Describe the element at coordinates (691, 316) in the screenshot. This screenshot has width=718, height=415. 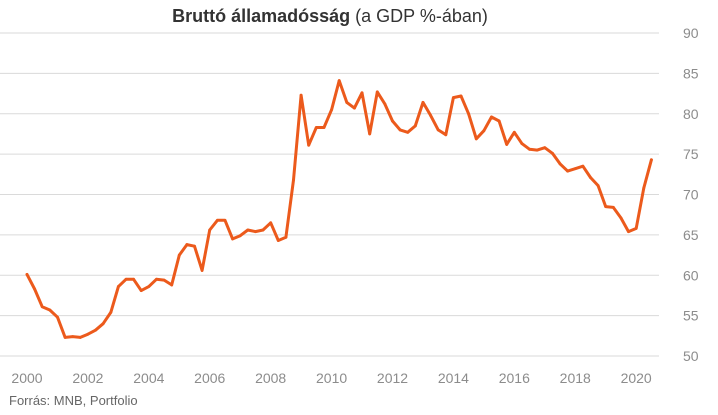
I see `y-tick-label-55: 55` at that location.